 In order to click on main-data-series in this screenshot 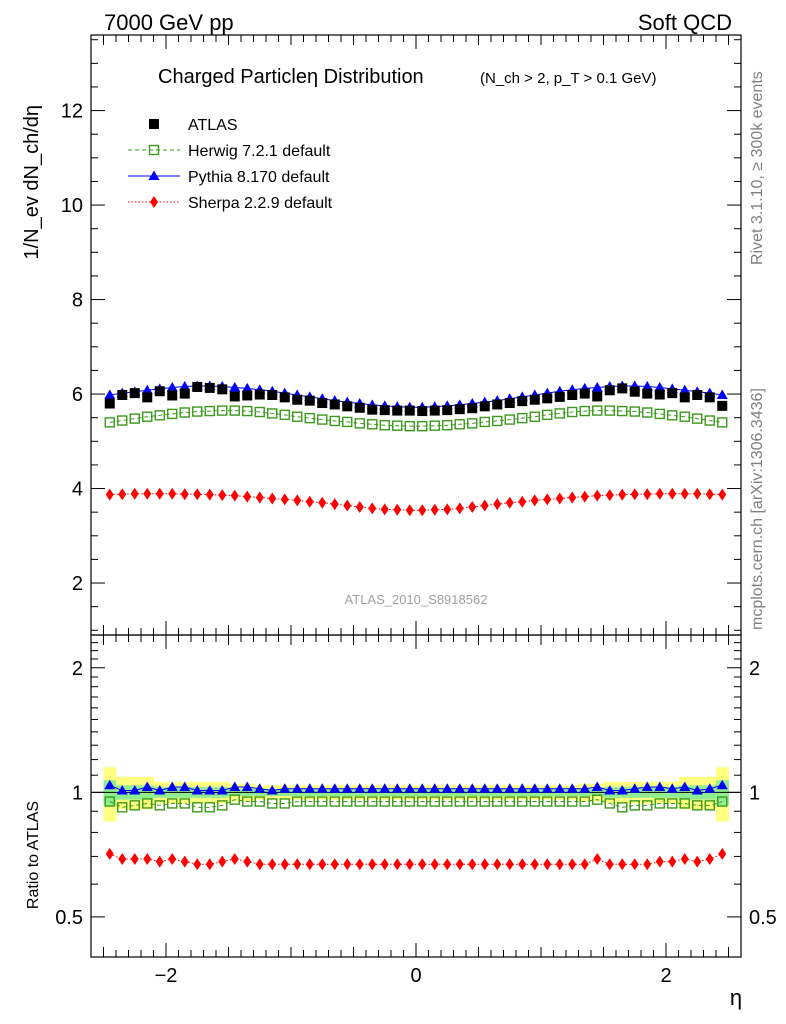, I will do `click(416, 448)`.